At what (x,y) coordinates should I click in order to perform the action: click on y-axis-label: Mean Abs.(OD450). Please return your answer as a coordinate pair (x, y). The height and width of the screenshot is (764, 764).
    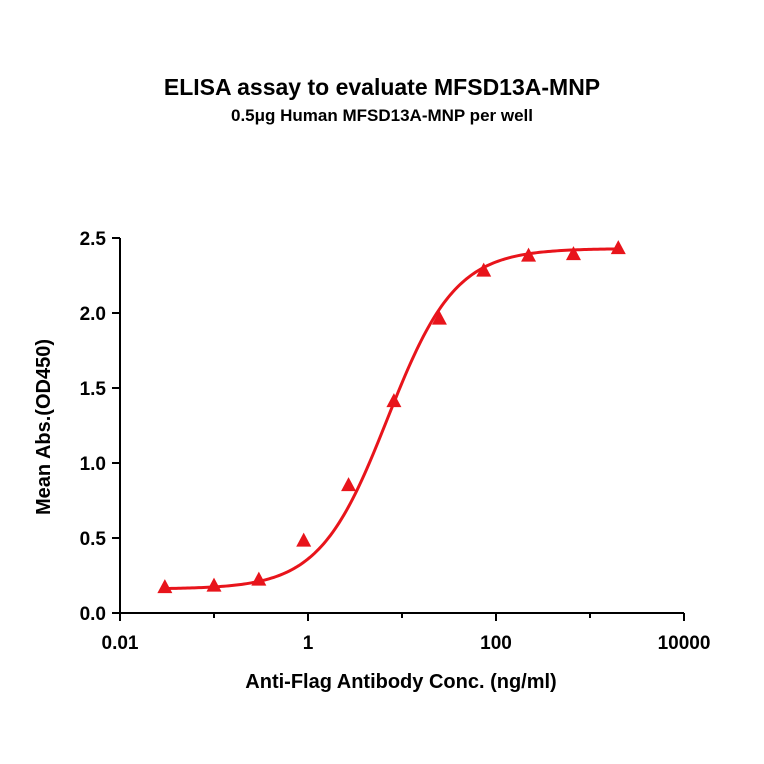
    Looking at the image, I should click on (44, 427).